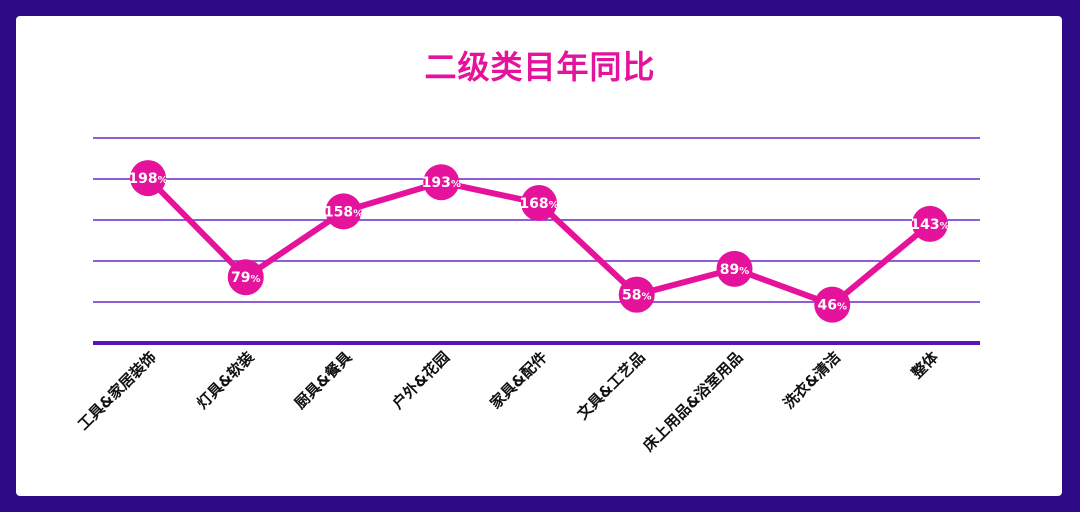 Image resolution: width=1080 pixels, height=512 pixels. What do you see at coordinates (812, 380) in the screenshot?
I see `category-label: 洗衣&清洁` at bounding box center [812, 380].